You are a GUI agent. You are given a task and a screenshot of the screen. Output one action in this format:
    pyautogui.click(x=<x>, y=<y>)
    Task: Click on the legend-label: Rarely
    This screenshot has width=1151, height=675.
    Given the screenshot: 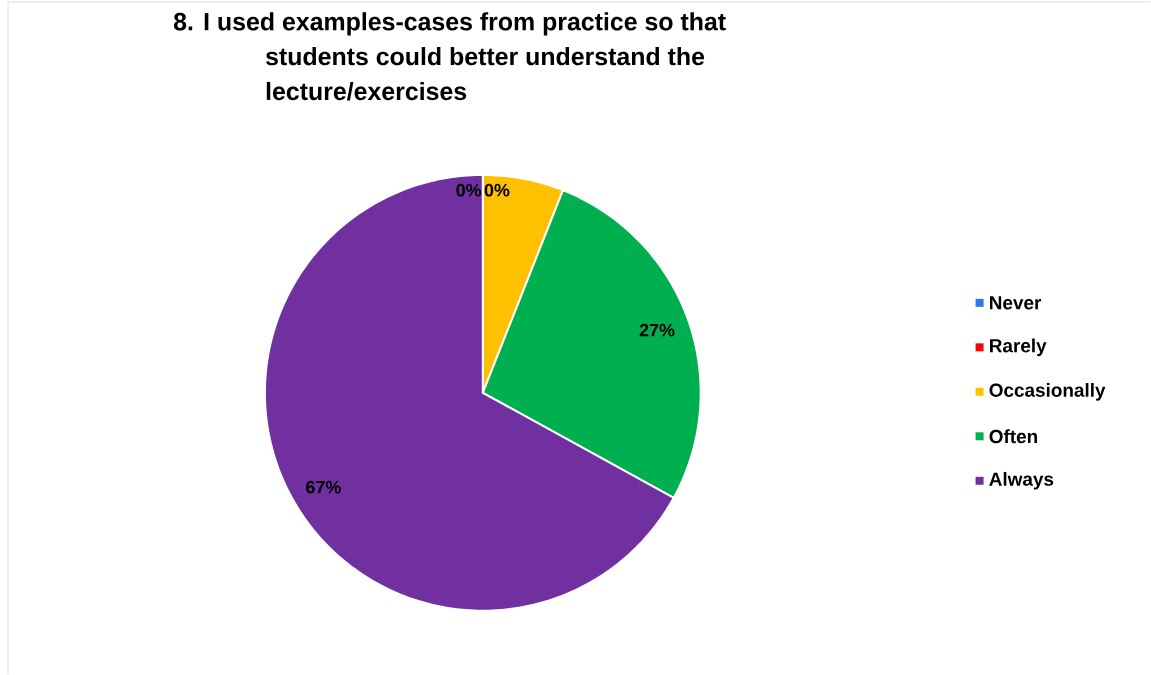 What is the action you would take?
    pyautogui.click(x=1018, y=347)
    